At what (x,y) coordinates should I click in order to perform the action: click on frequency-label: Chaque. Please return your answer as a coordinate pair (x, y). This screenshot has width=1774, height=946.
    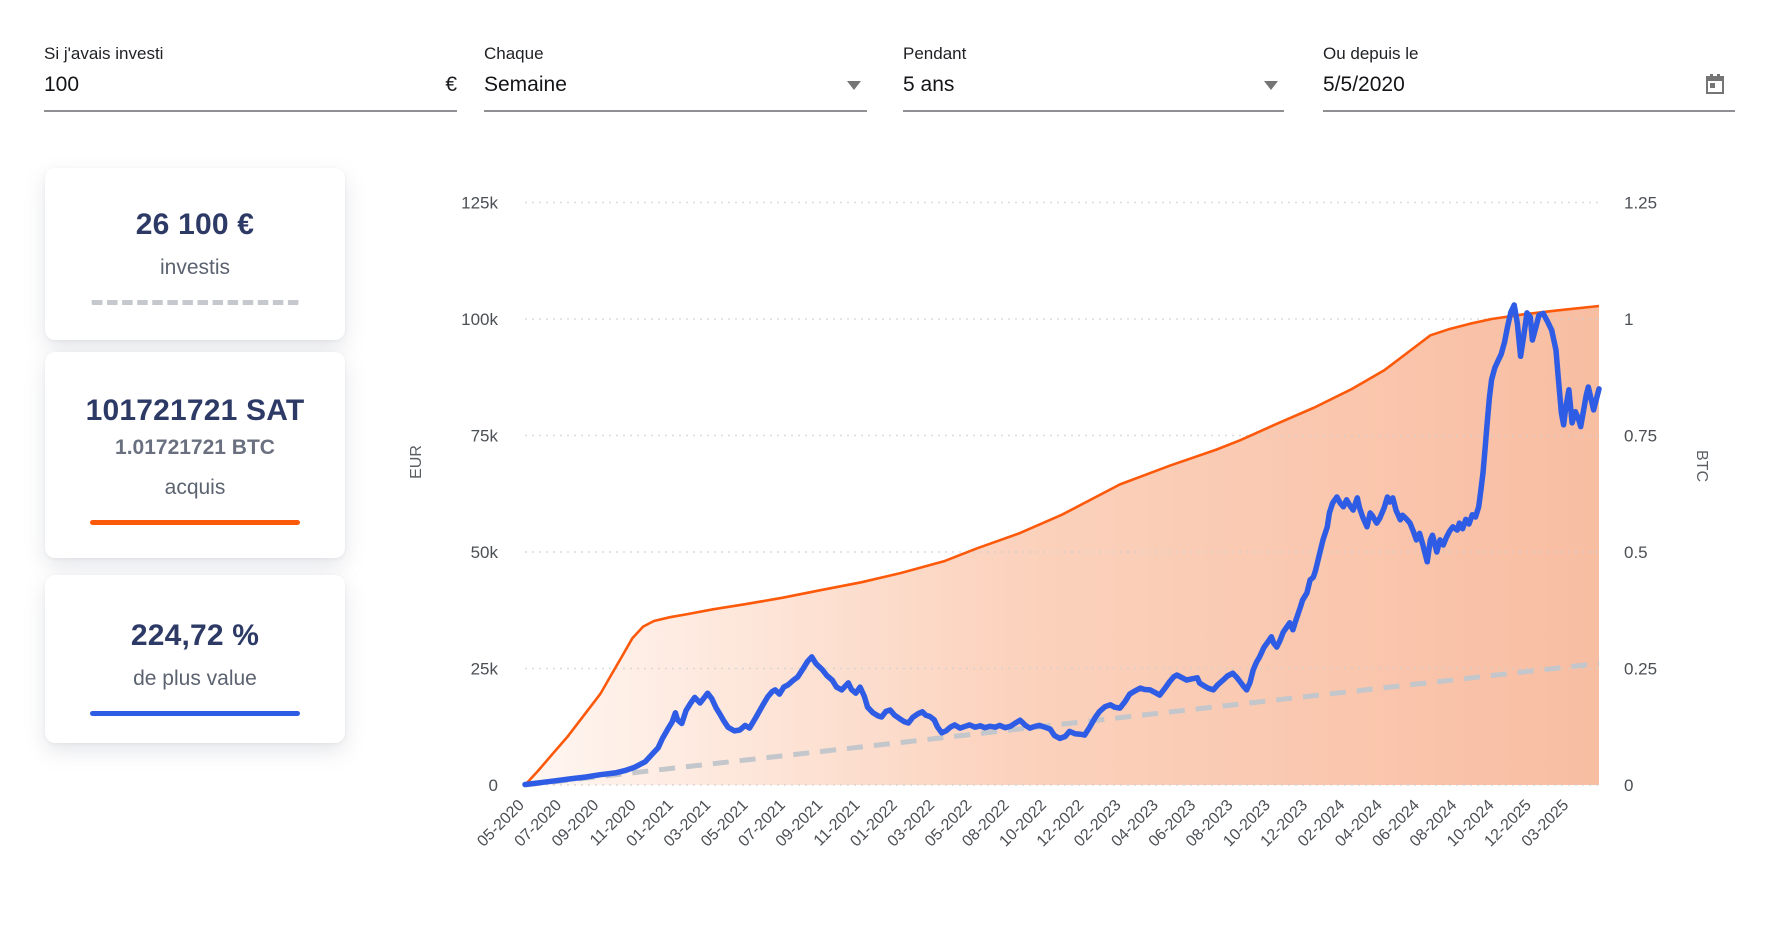
    Looking at the image, I should click on (514, 53).